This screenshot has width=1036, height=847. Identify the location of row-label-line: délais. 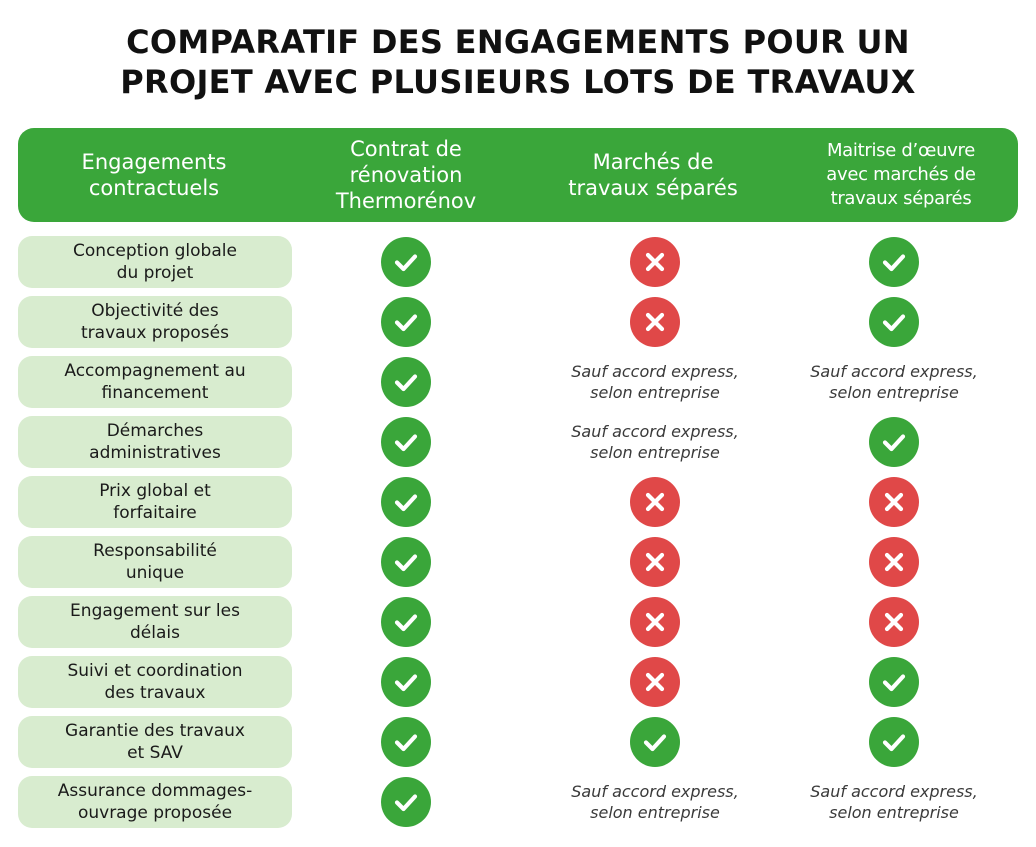
(155, 633).